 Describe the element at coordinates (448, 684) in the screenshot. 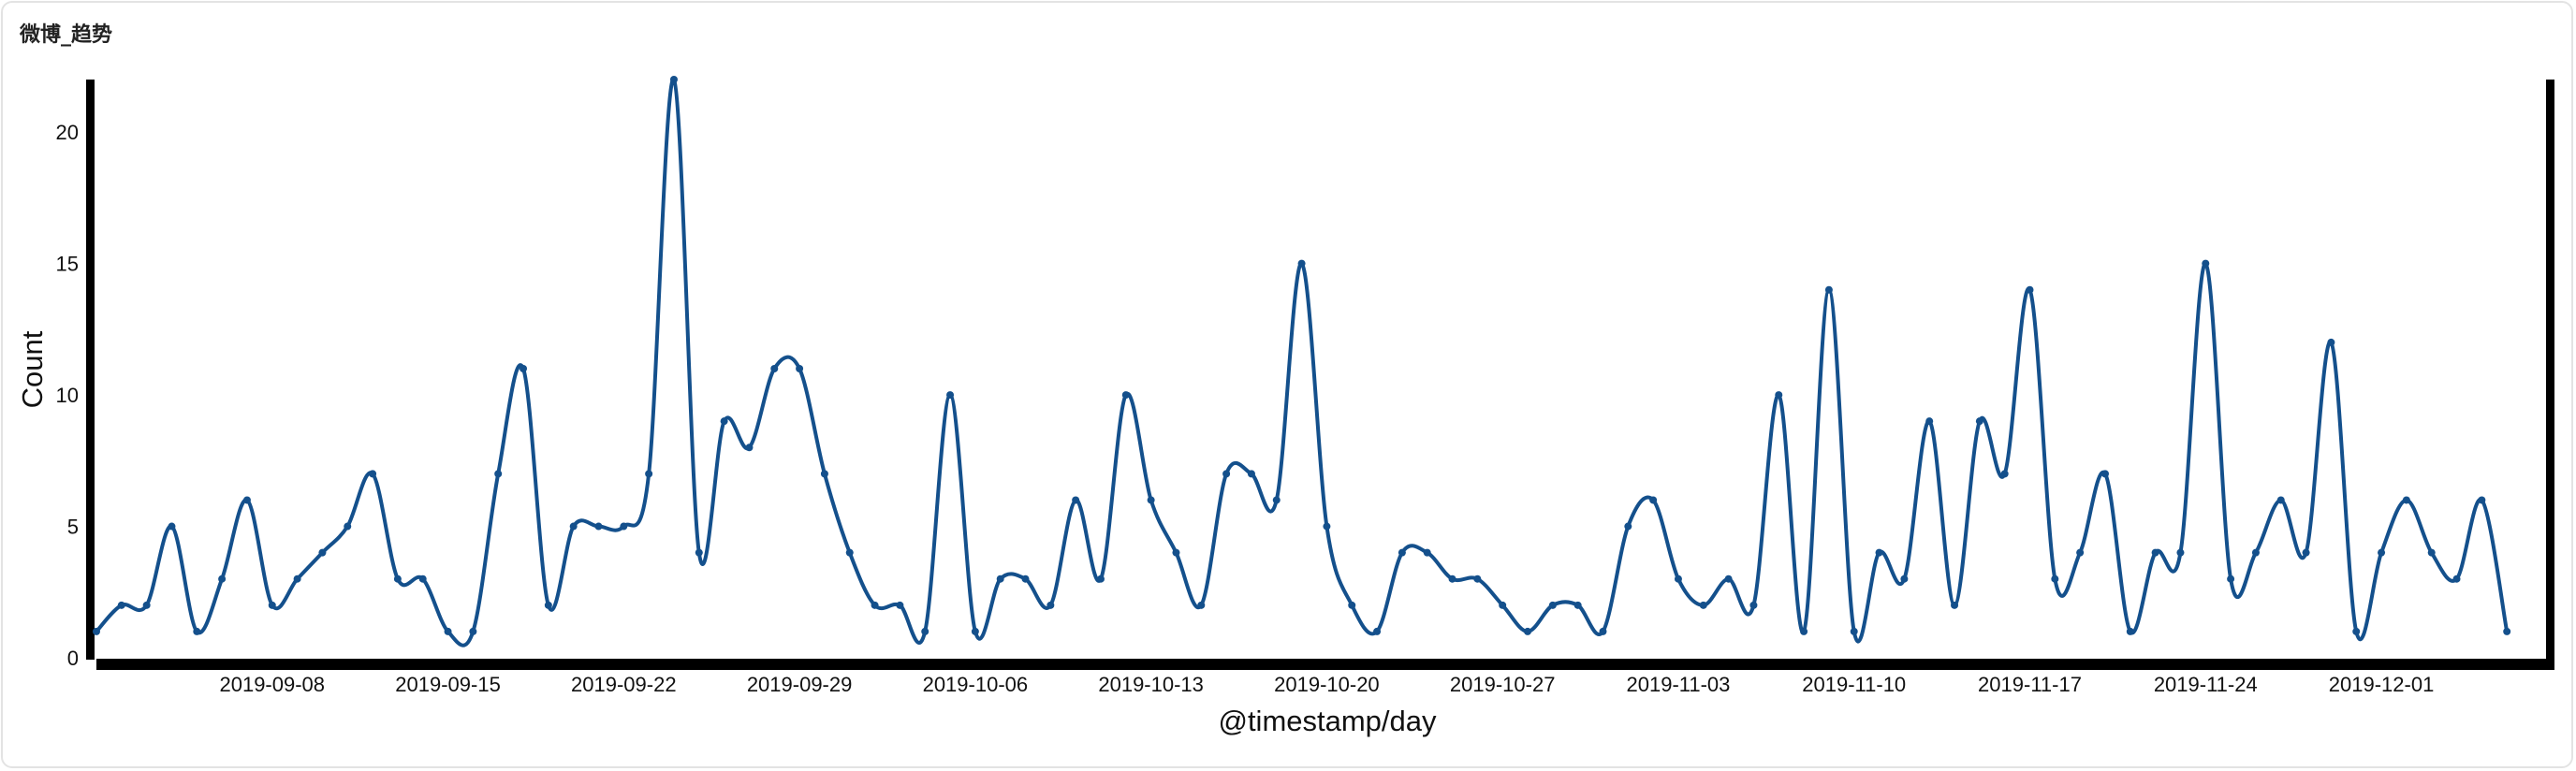

I see `x-tick-label: 2019-09-15` at that location.